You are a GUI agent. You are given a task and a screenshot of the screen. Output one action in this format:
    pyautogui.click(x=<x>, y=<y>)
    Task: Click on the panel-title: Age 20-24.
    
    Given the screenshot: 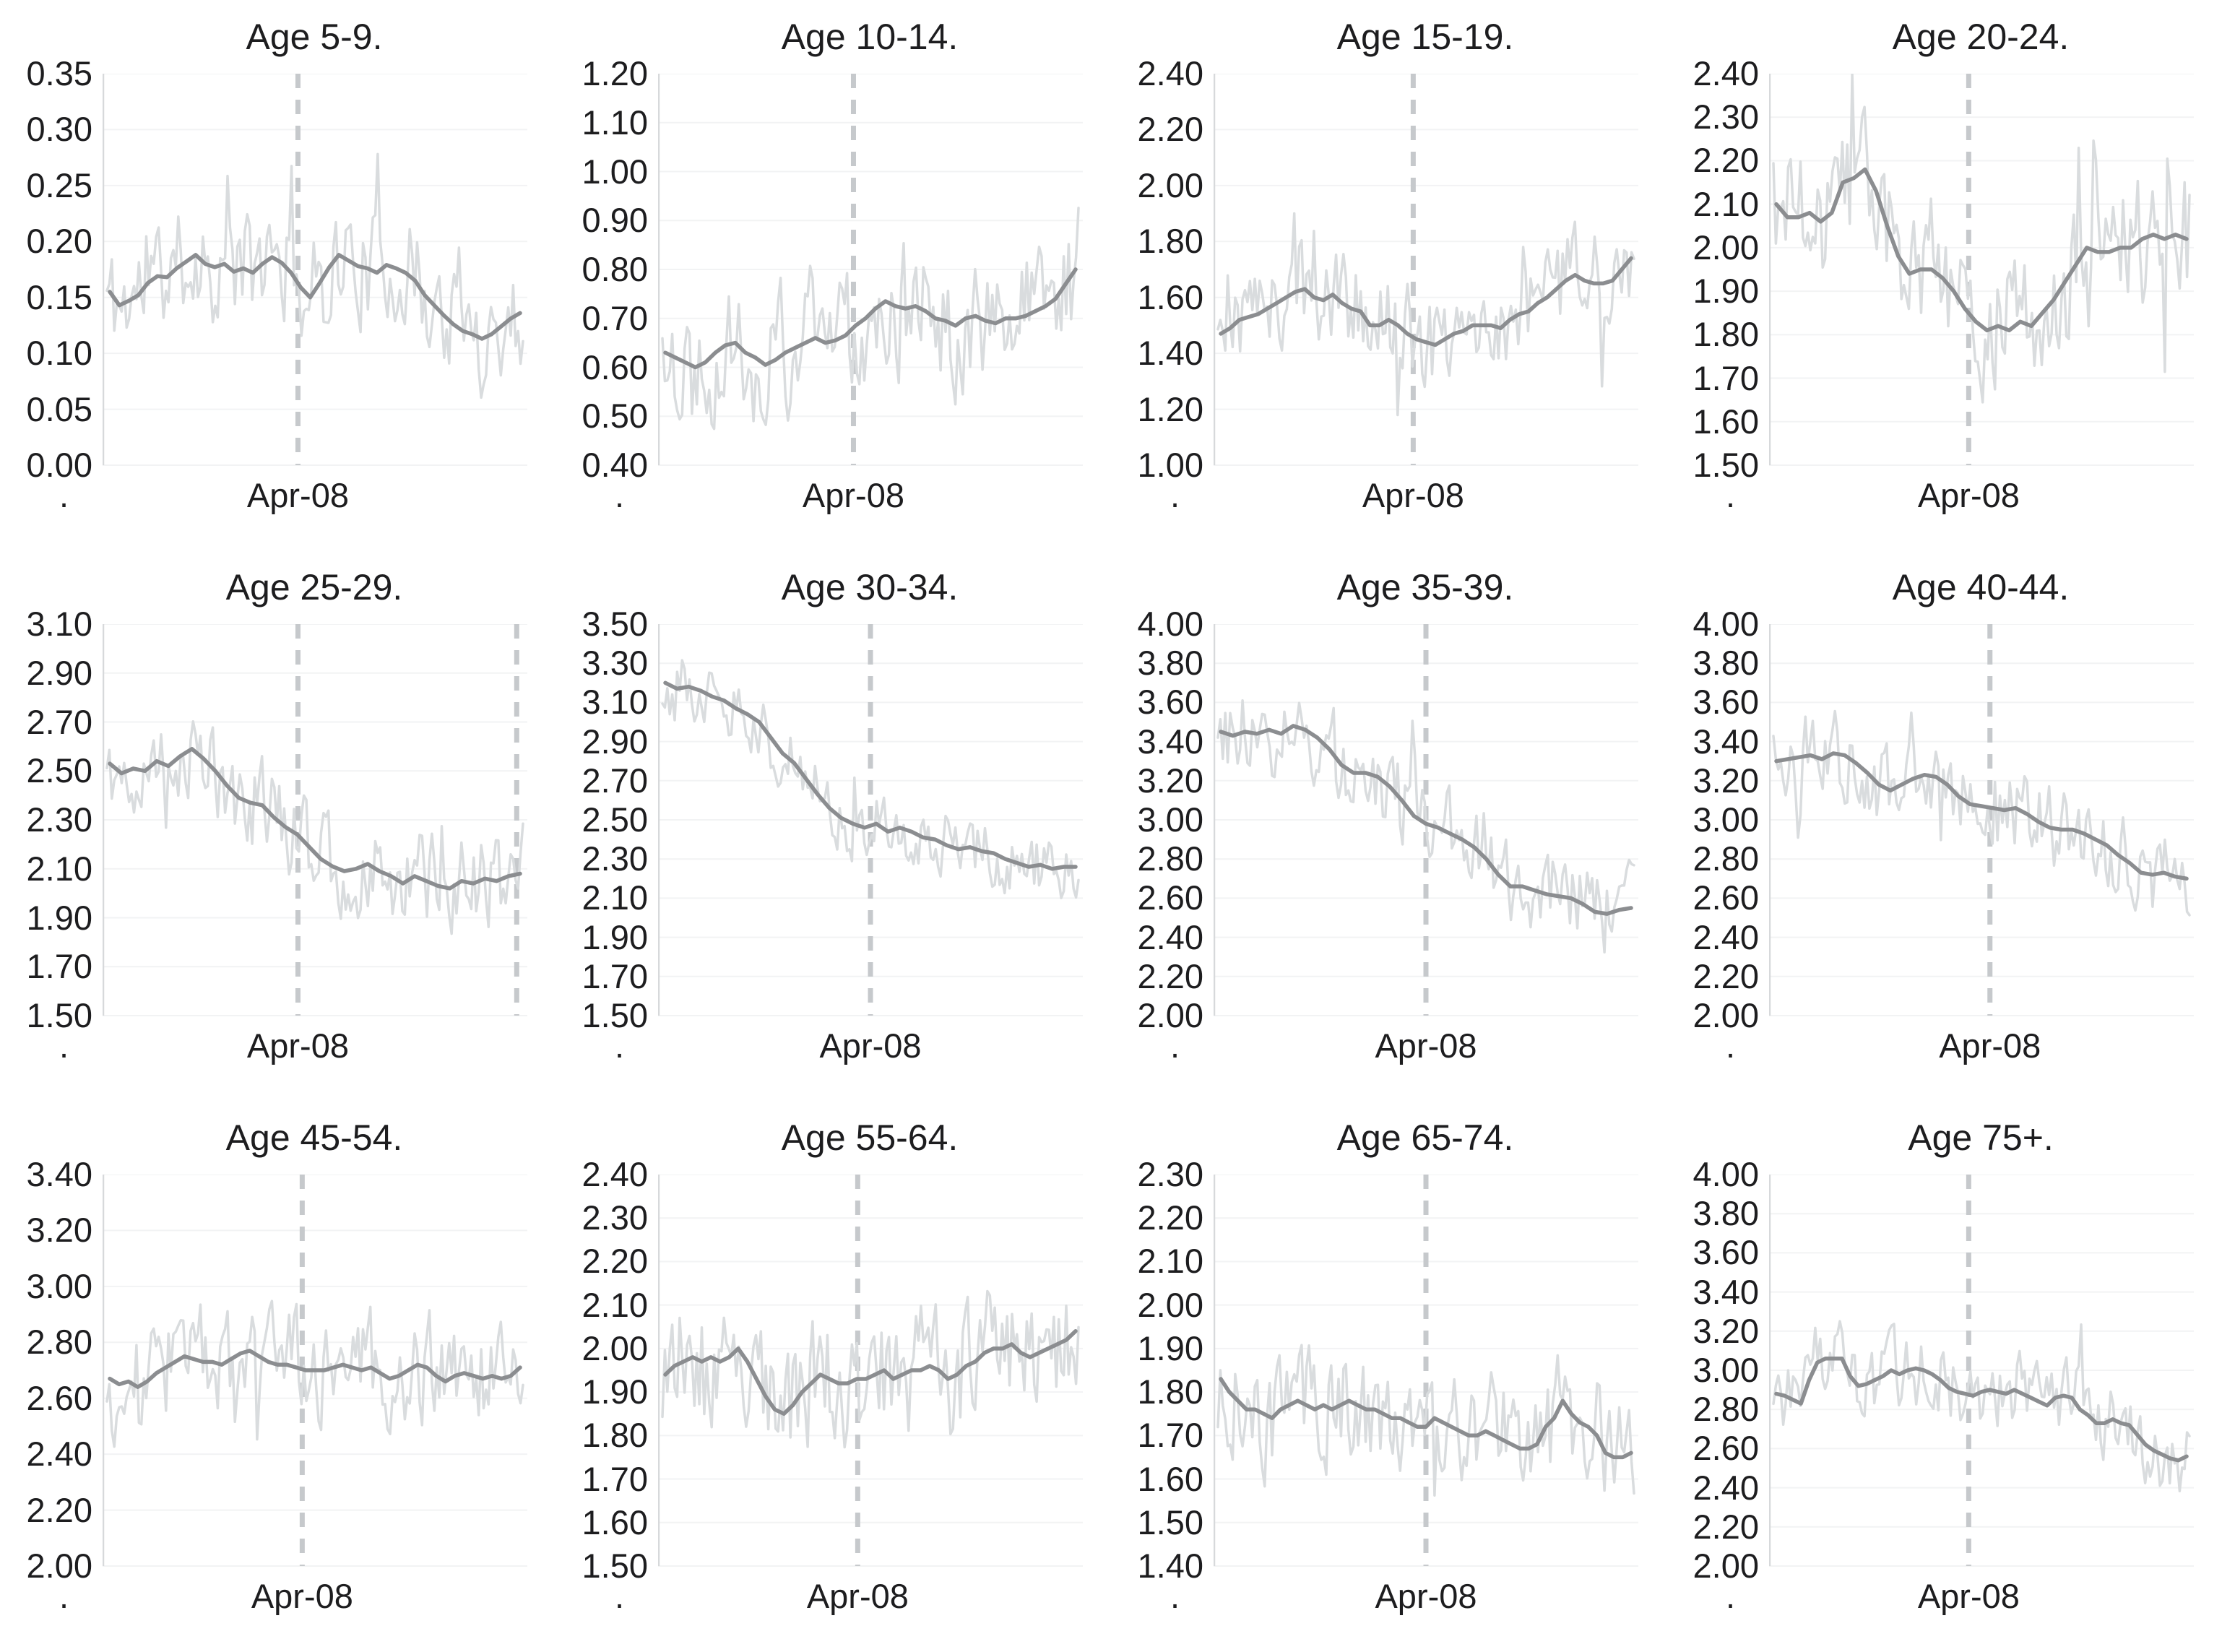 What is the action you would take?
    pyautogui.click(x=1981, y=37)
    